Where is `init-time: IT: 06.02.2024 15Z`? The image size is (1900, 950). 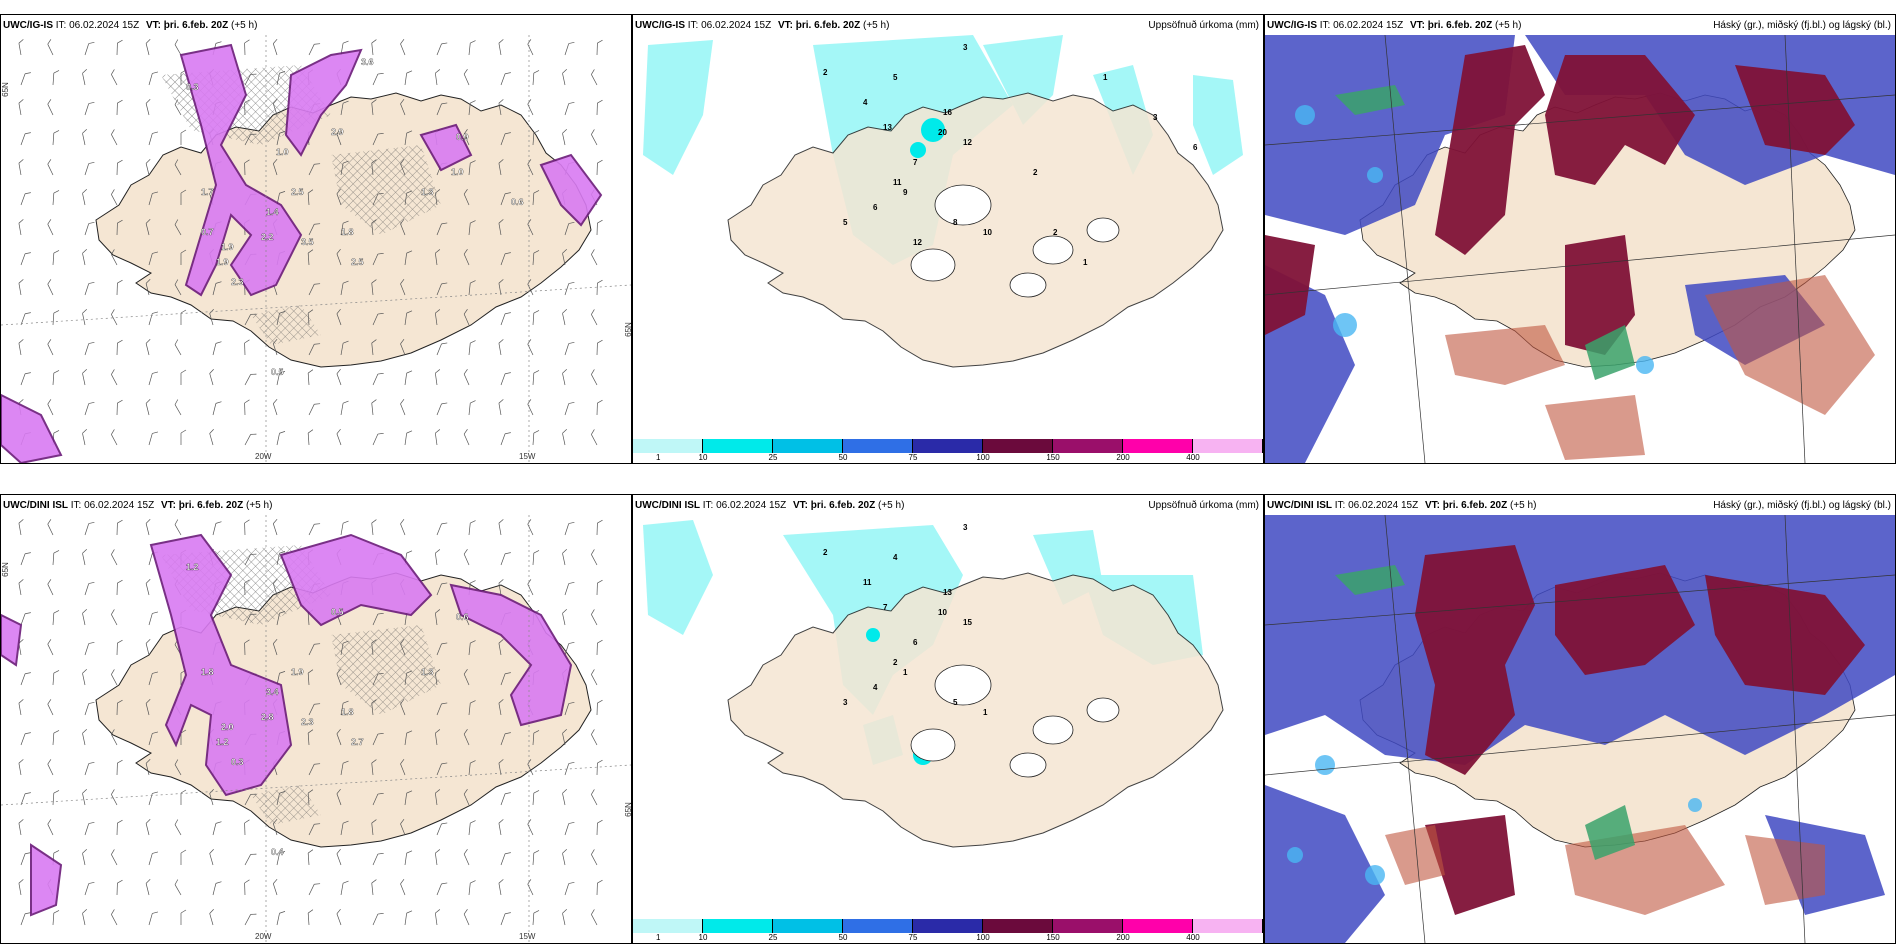 init-time: IT: 06.02.2024 15Z is located at coordinates (97, 25).